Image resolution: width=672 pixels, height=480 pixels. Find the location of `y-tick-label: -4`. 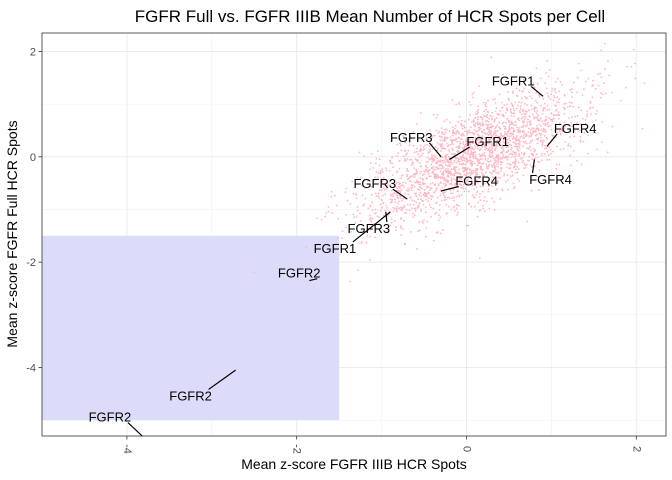

y-tick-label: -4 is located at coordinates (31, 369).